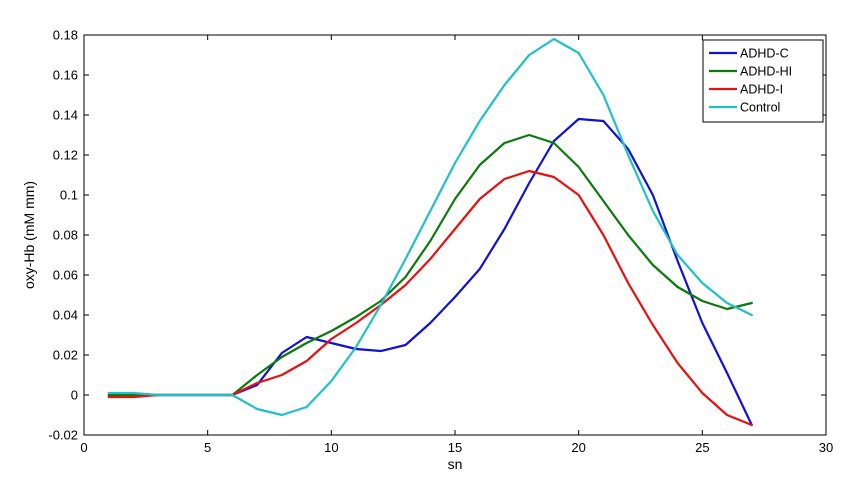  Describe the element at coordinates (760, 108) in the screenshot. I see `legend-label: Control` at that location.